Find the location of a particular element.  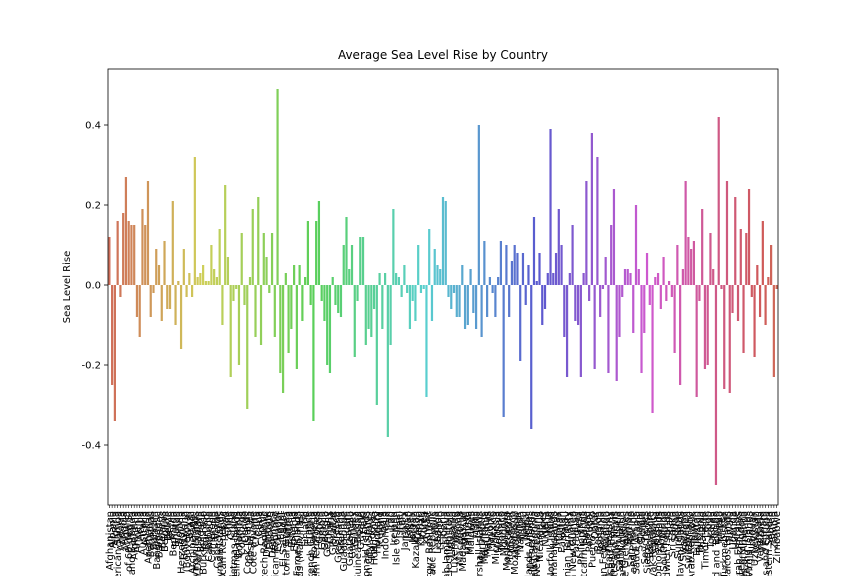

x-tick-label: Barbados is located at coordinates (160, 534).